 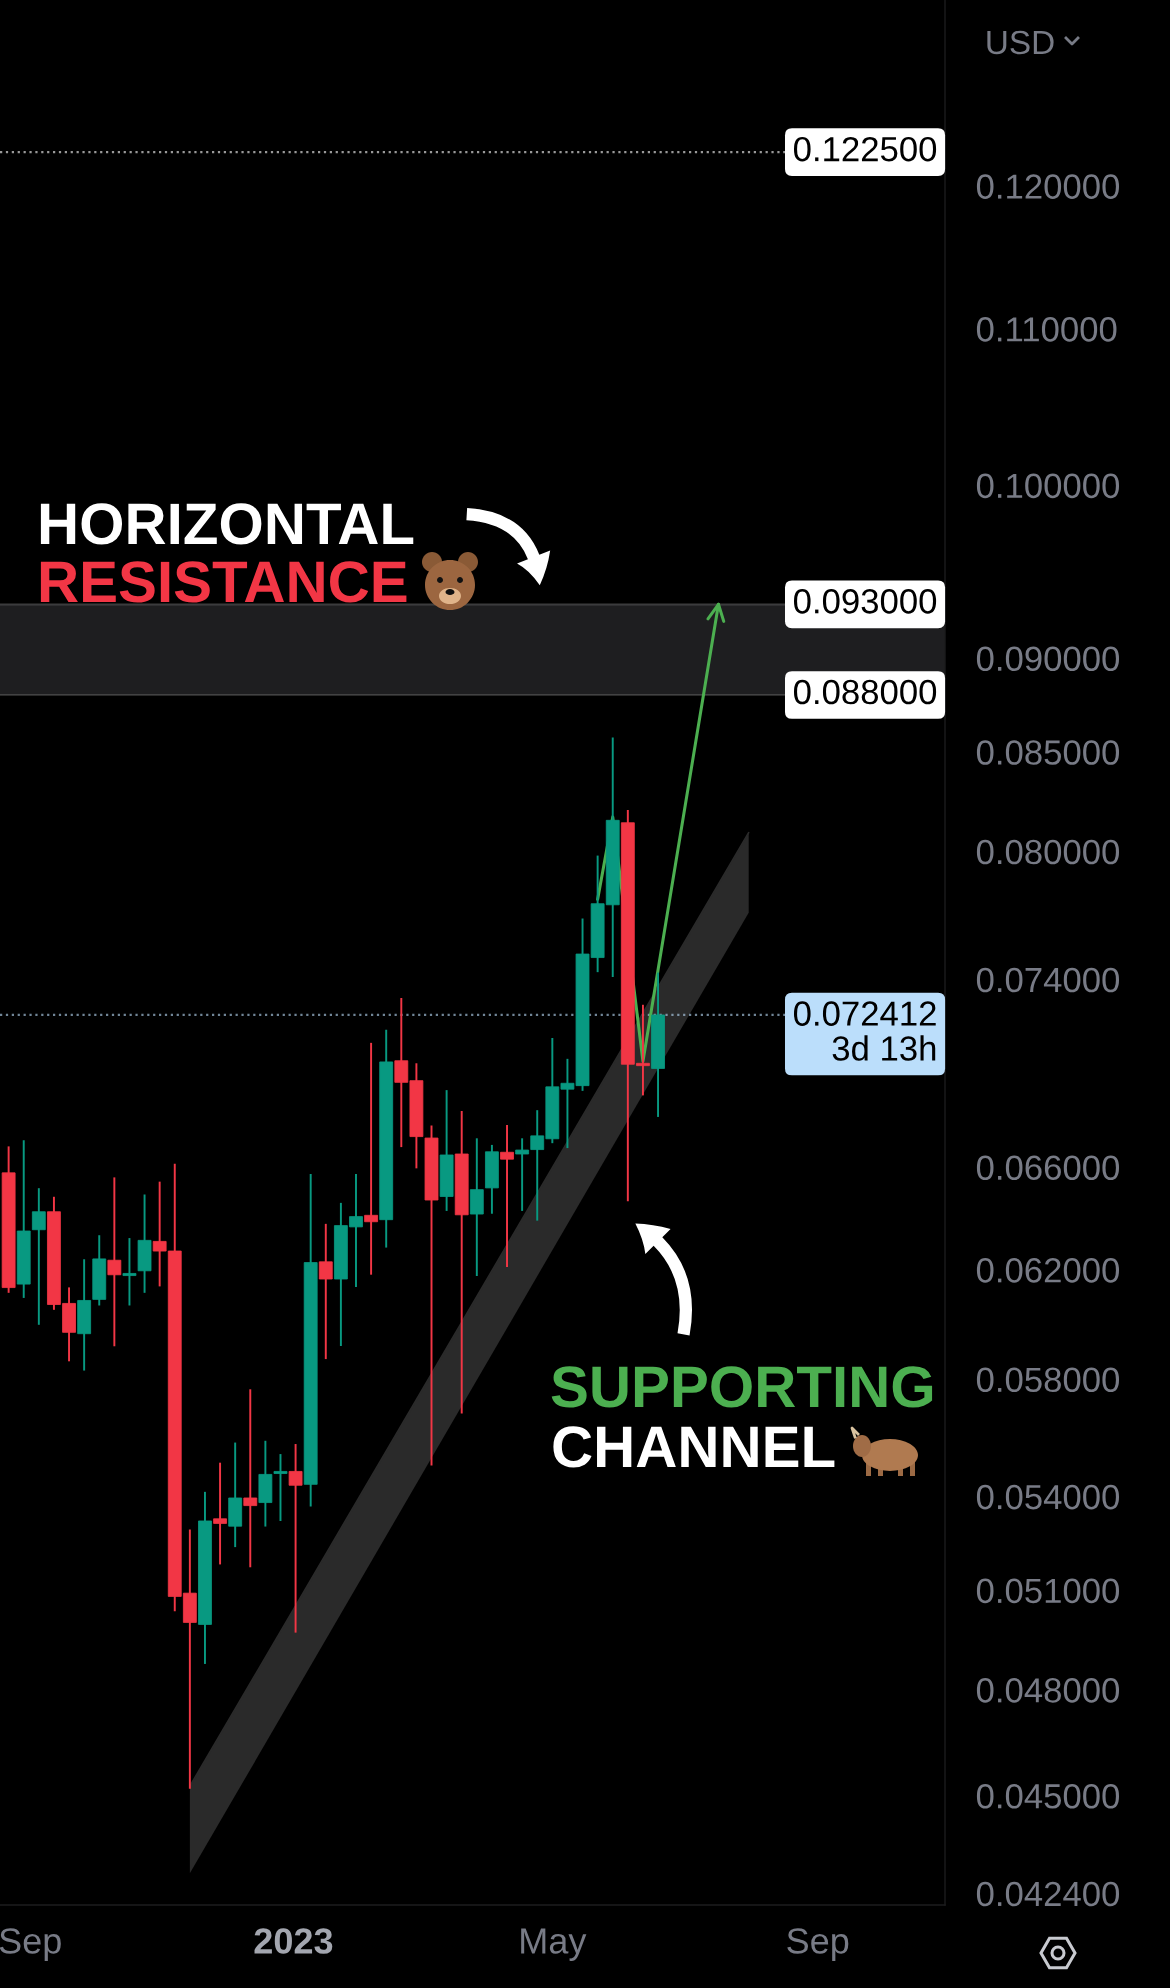 What do you see at coordinates (1048, 1690) in the screenshot?
I see `y-tick-label: 0.048000` at bounding box center [1048, 1690].